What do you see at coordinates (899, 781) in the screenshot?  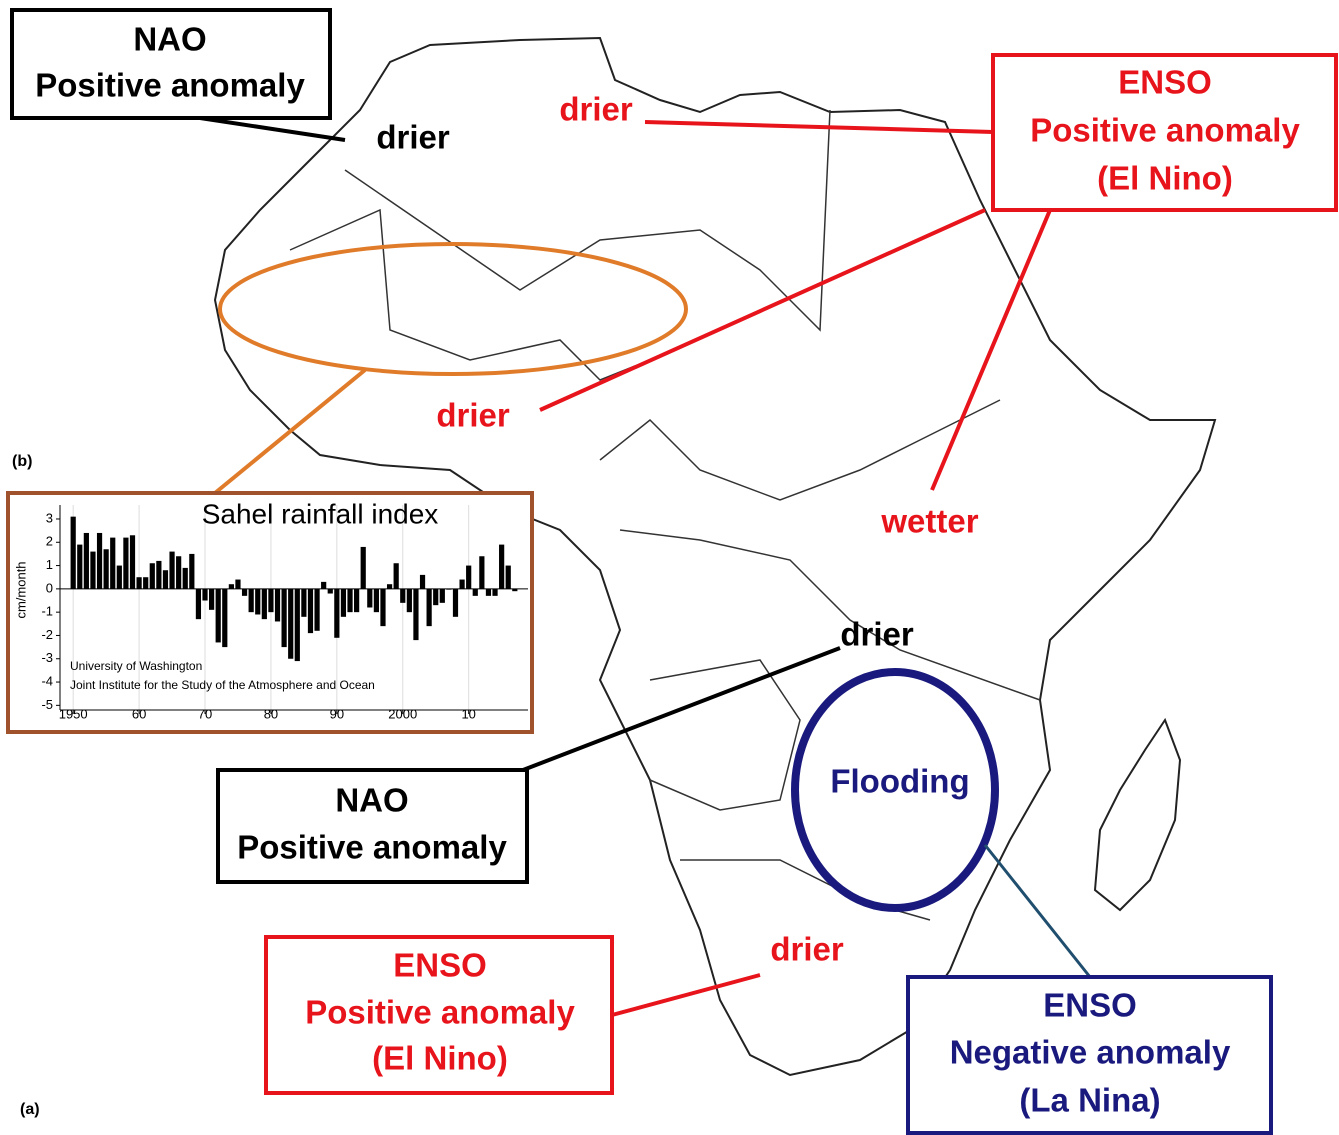 I see `region-label: Flooding` at bounding box center [899, 781].